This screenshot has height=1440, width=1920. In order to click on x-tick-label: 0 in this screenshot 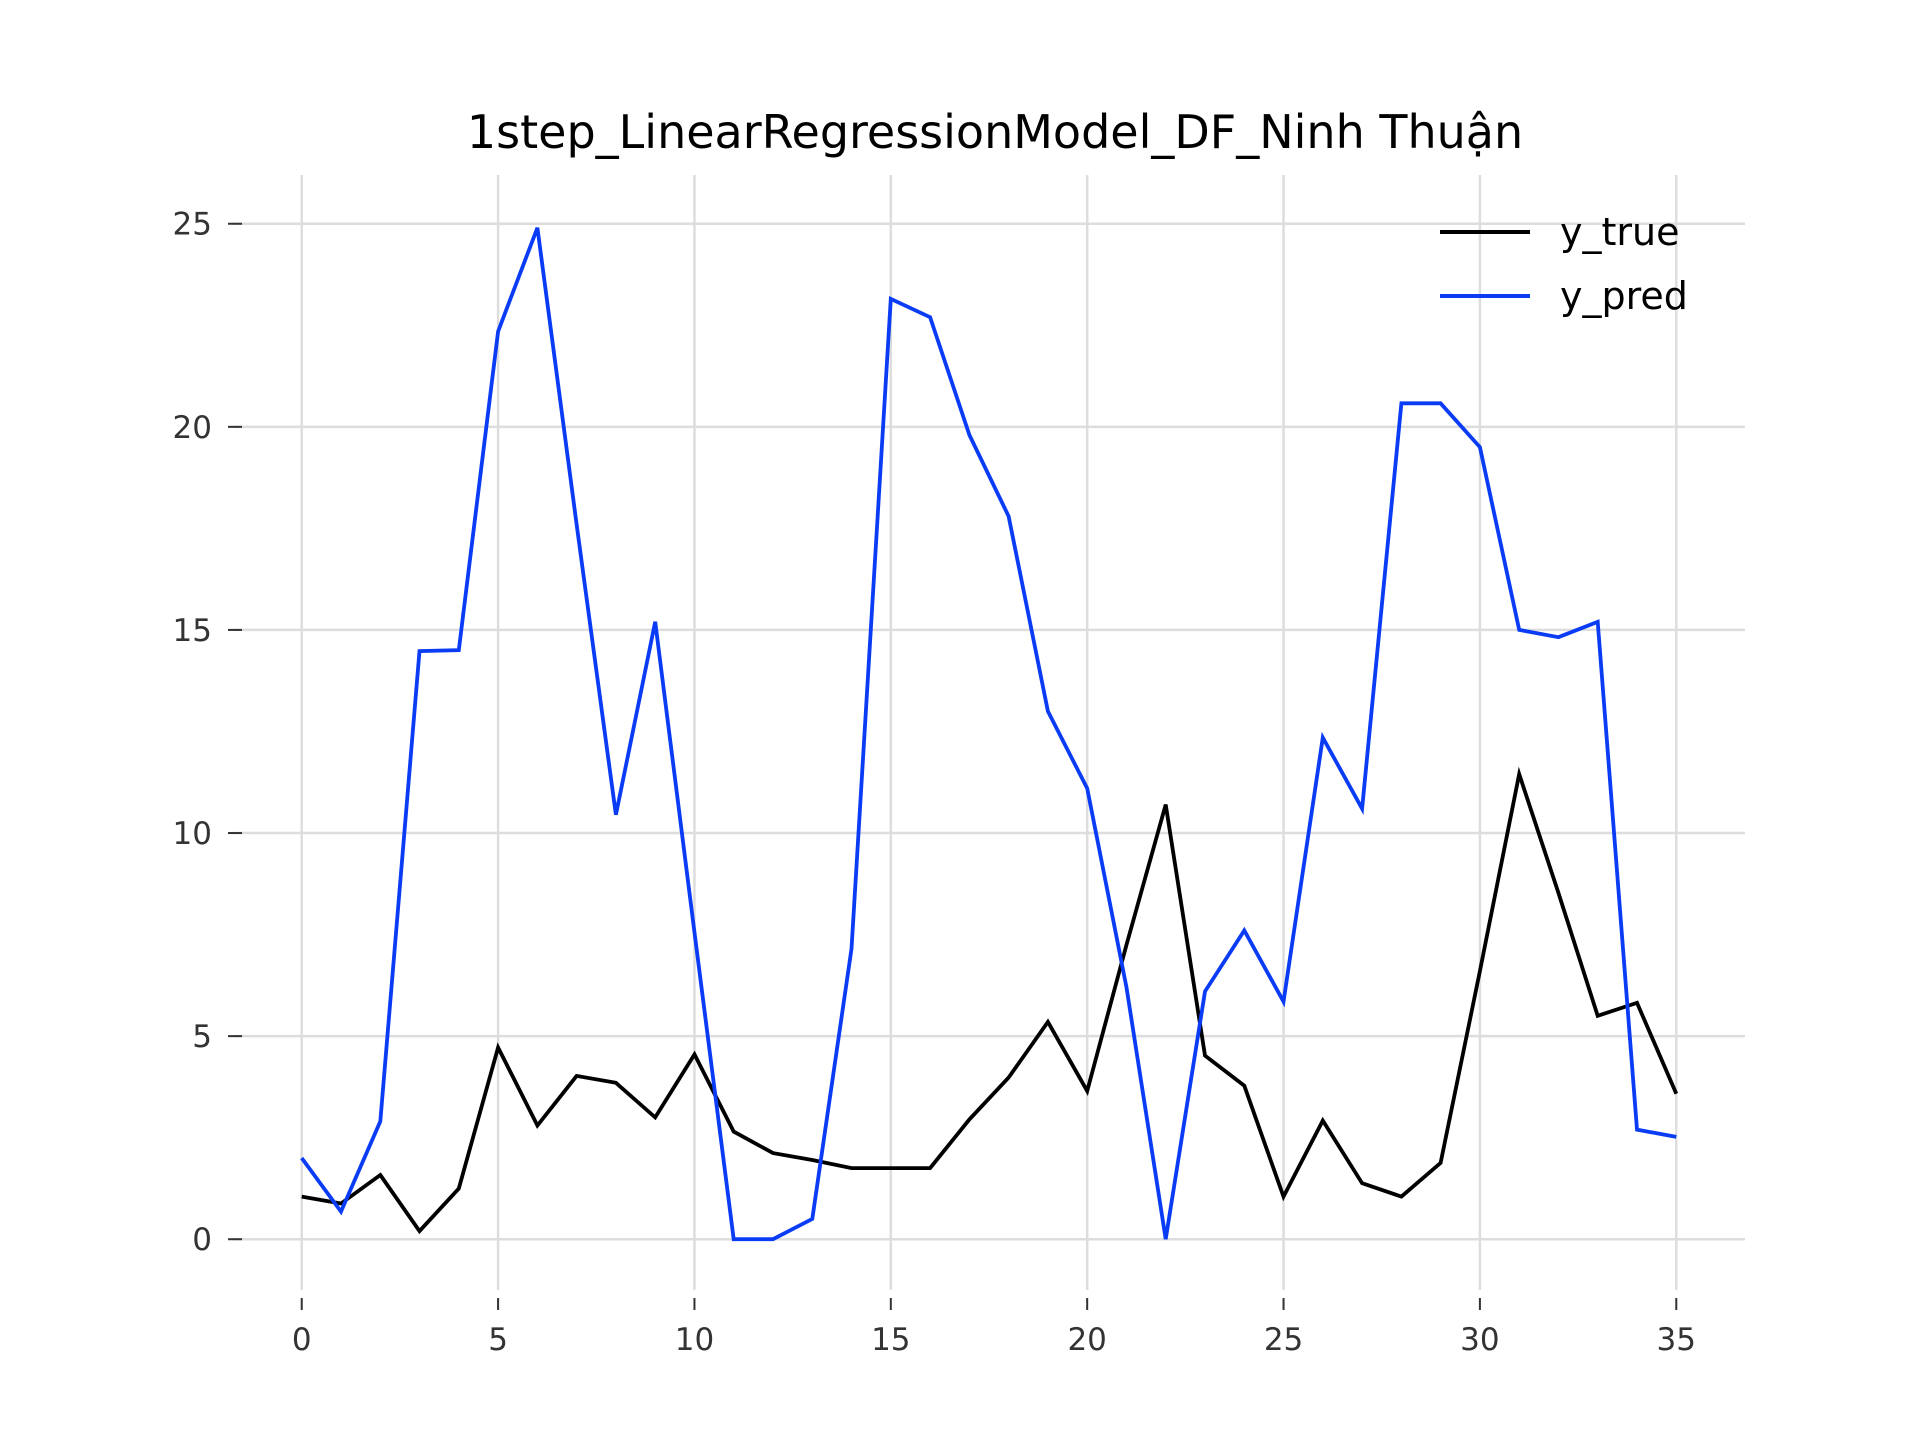, I will do `click(302, 1340)`.